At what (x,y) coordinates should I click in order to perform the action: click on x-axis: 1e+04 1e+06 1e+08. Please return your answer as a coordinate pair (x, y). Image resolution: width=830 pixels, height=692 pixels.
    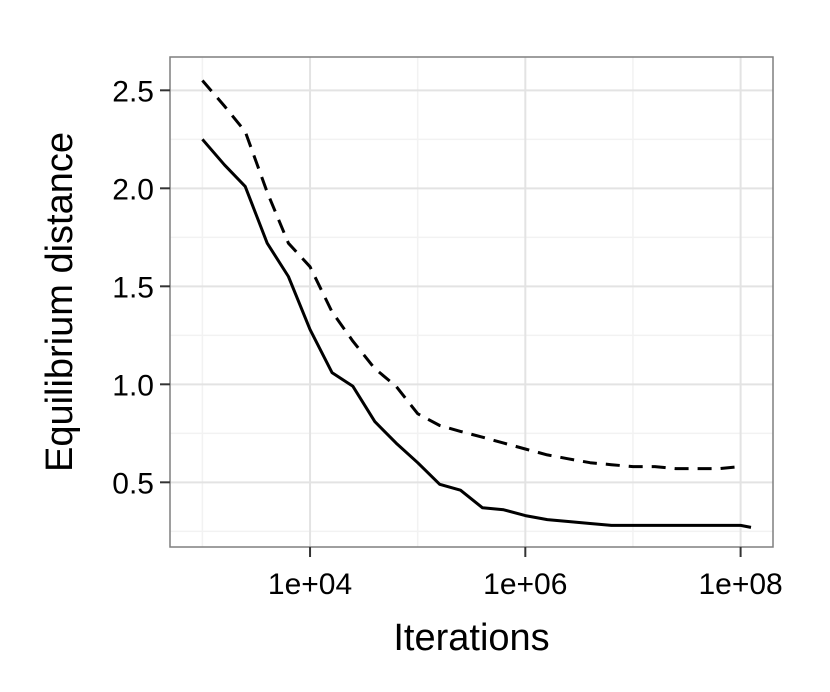
    Looking at the image, I should click on (525, 574).